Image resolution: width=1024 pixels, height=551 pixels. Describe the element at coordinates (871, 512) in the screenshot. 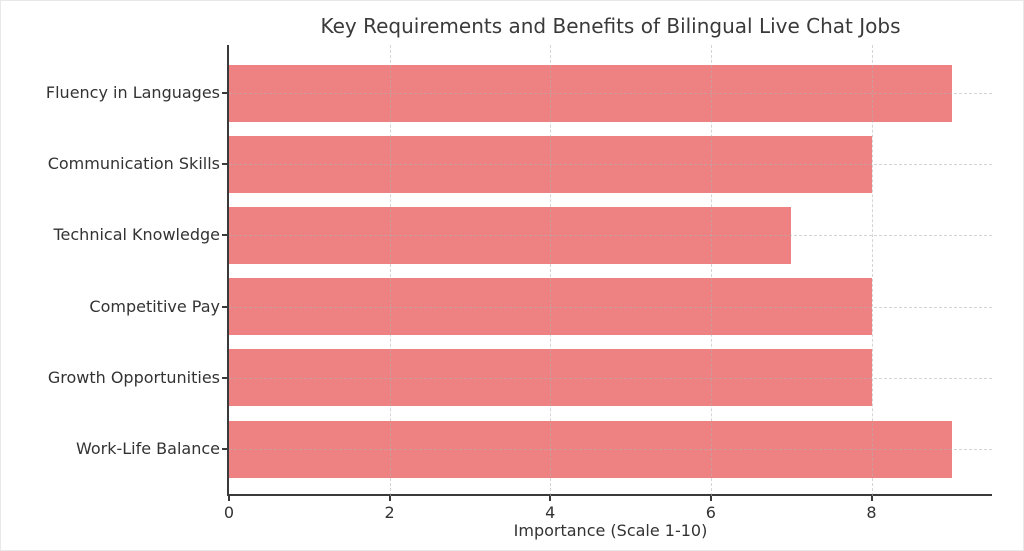

I see `x-tick-label-8: 8` at that location.